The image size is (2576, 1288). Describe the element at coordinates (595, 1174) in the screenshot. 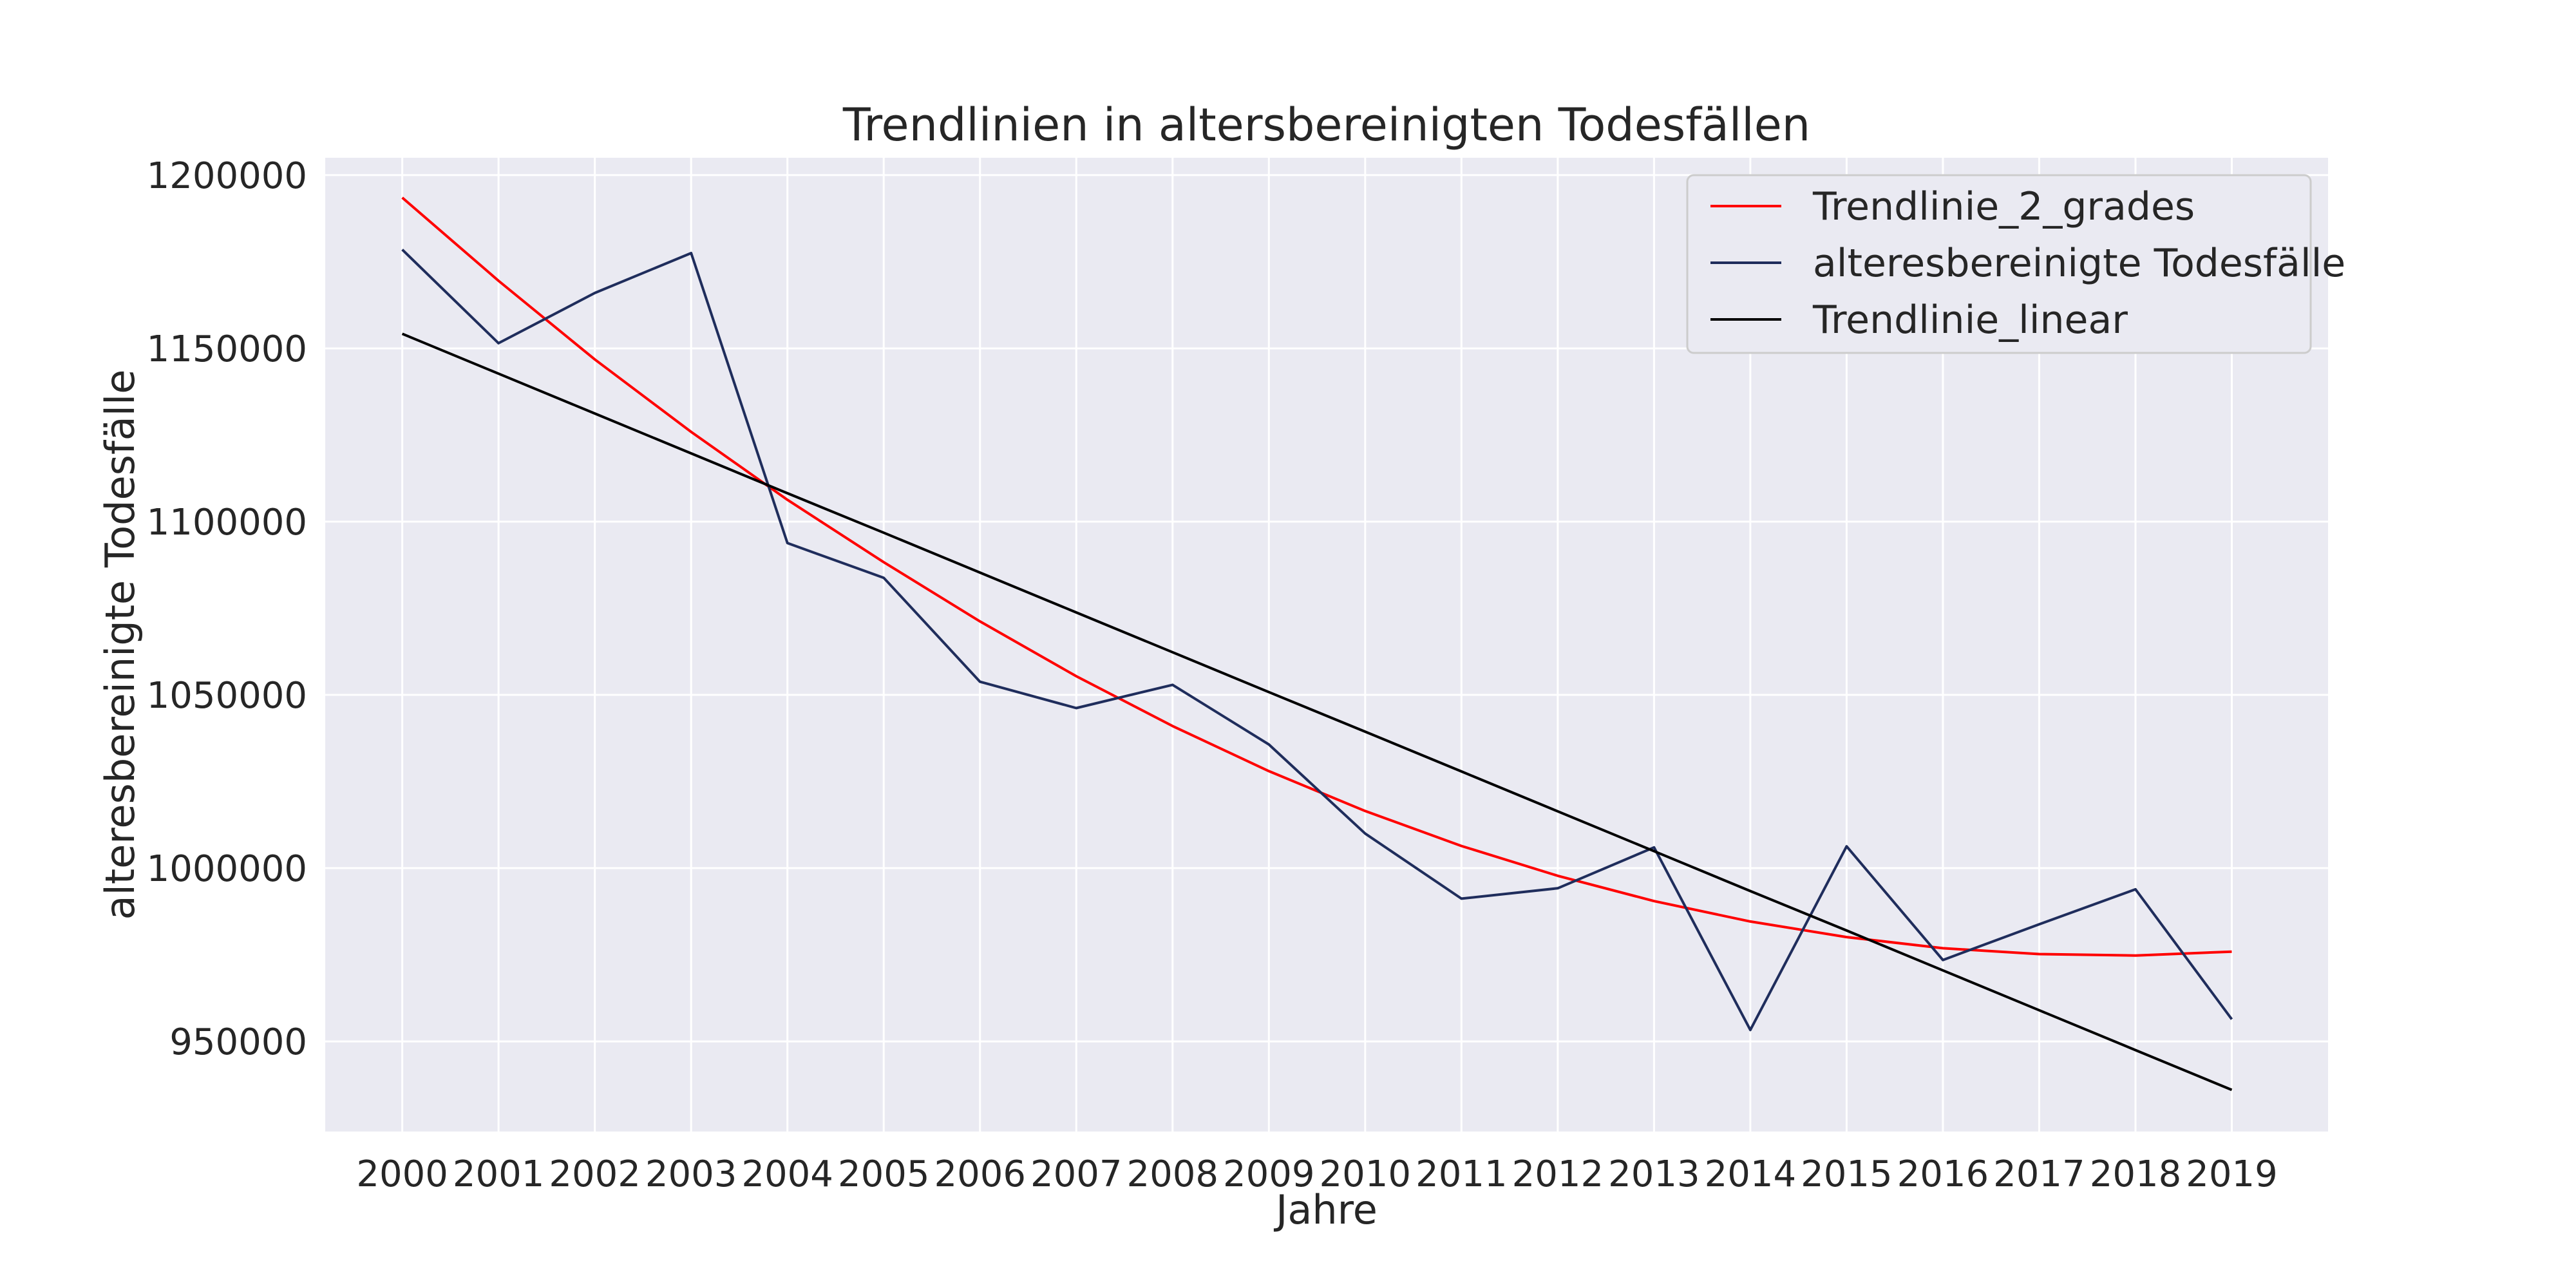

I see `x-tick-label: 2002` at that location.